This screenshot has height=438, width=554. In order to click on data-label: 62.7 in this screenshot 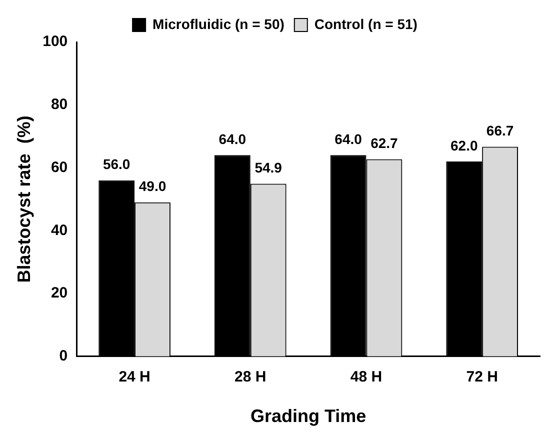, I will do `click(384, 143)`.